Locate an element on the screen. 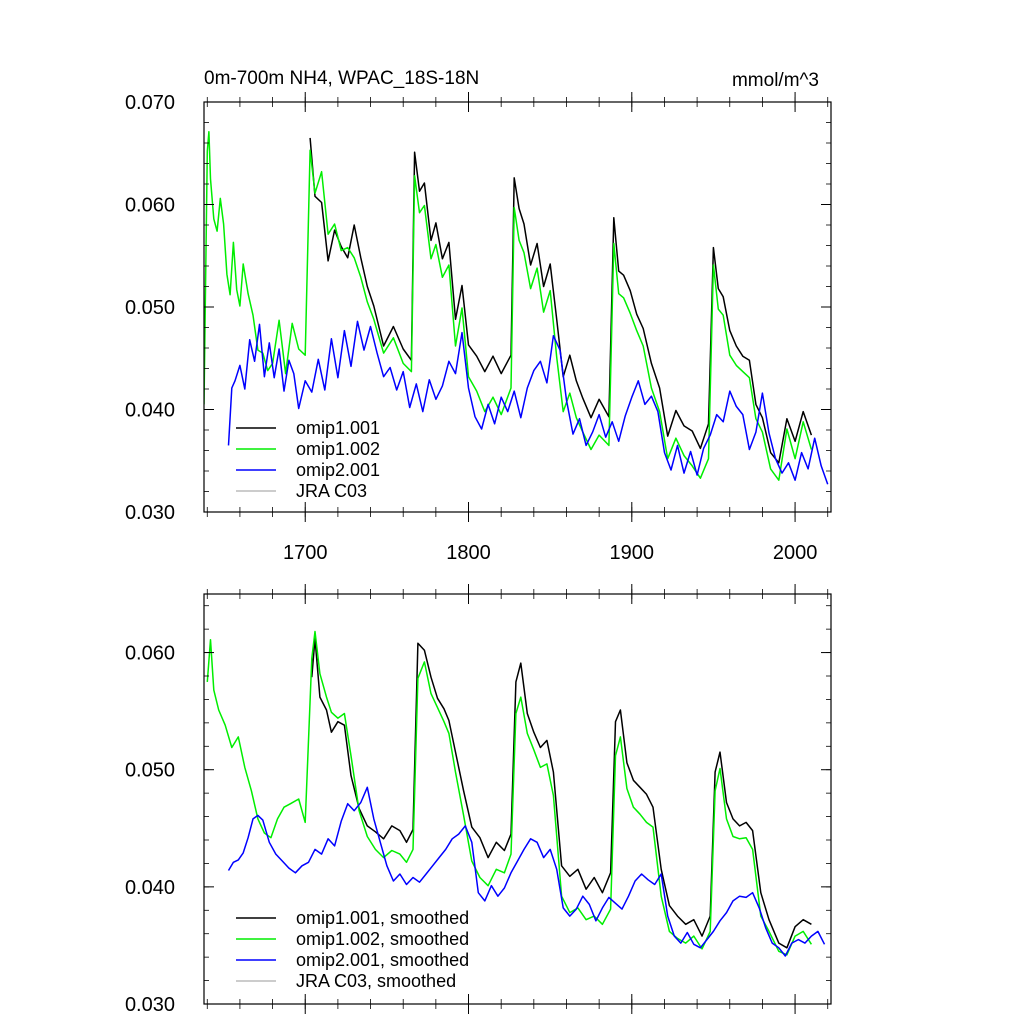 The width and height of the screenshot is (1024, 1024). series-line-omip2-001-smoothed is located at coordinates (526, 871).